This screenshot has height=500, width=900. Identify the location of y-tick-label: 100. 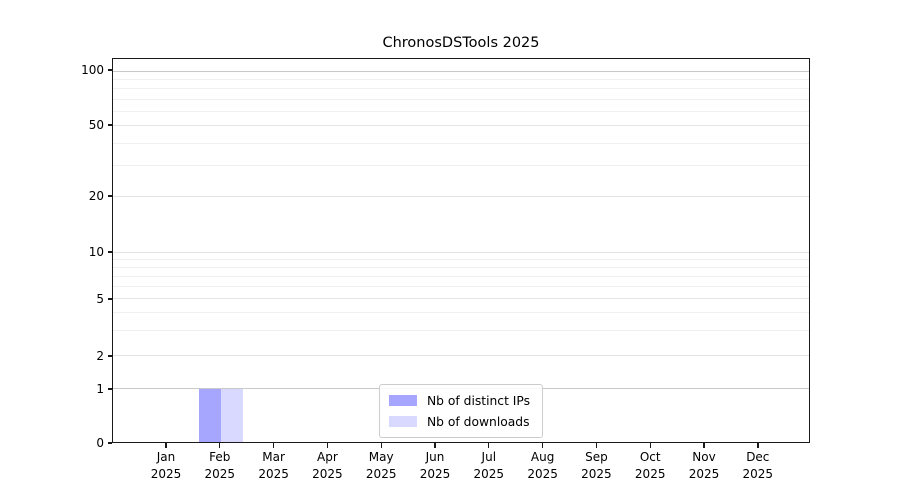
(92, 69).